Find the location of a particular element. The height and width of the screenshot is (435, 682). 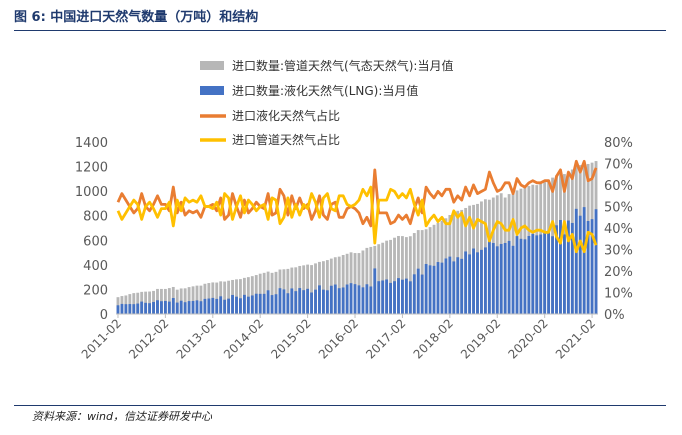

title-rule is located at coordinates (340, 30).